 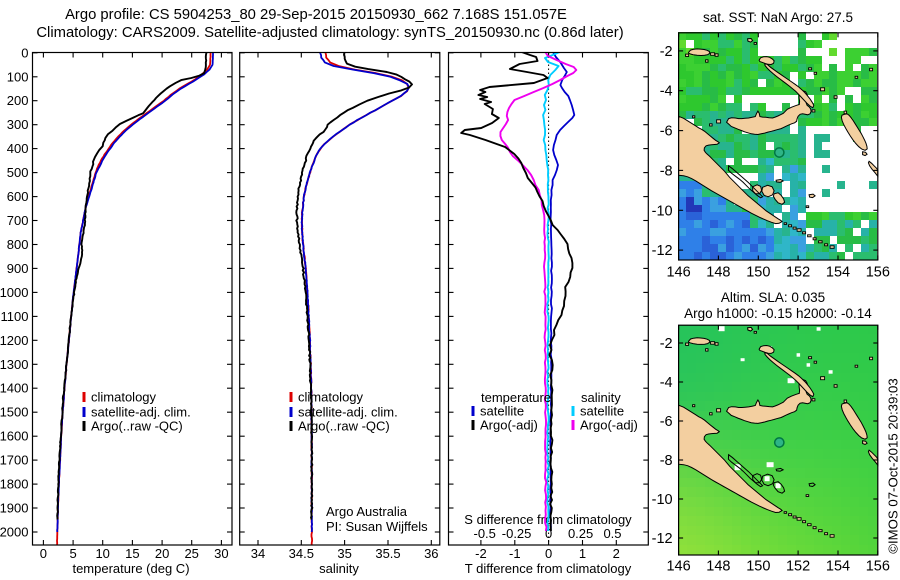 What do you see at coordinates (130, 568) in the screenshot?
I see `svg-text: temperature (deg C)` at bounding box center [130, 568].